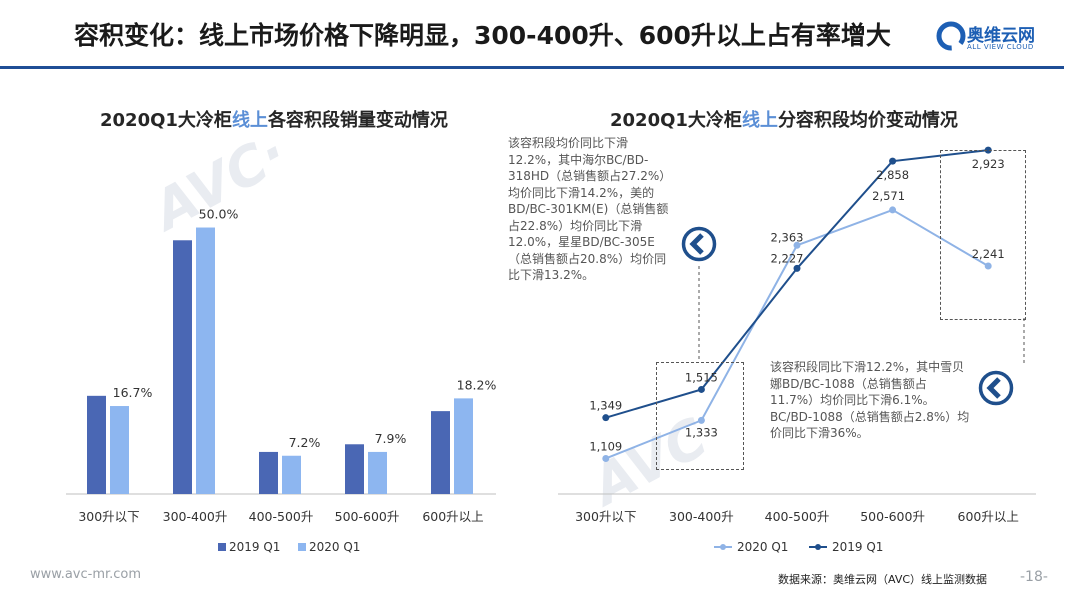 This screenshot has height=608, width=1080. What do you see at coordinates (883, 579) in the screenshot?
I see `footer-source: 数据来源：奥维云网（AVC）线上监测数据` at bounding box center [883, 579].